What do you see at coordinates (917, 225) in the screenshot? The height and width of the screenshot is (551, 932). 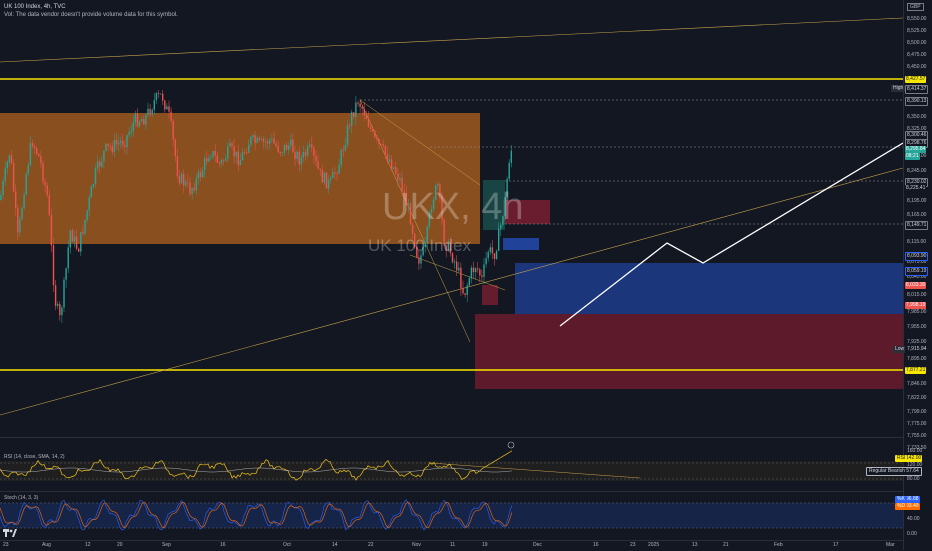 I see `price-label-8149: 8,149.71` at bounding box center [917, 225].